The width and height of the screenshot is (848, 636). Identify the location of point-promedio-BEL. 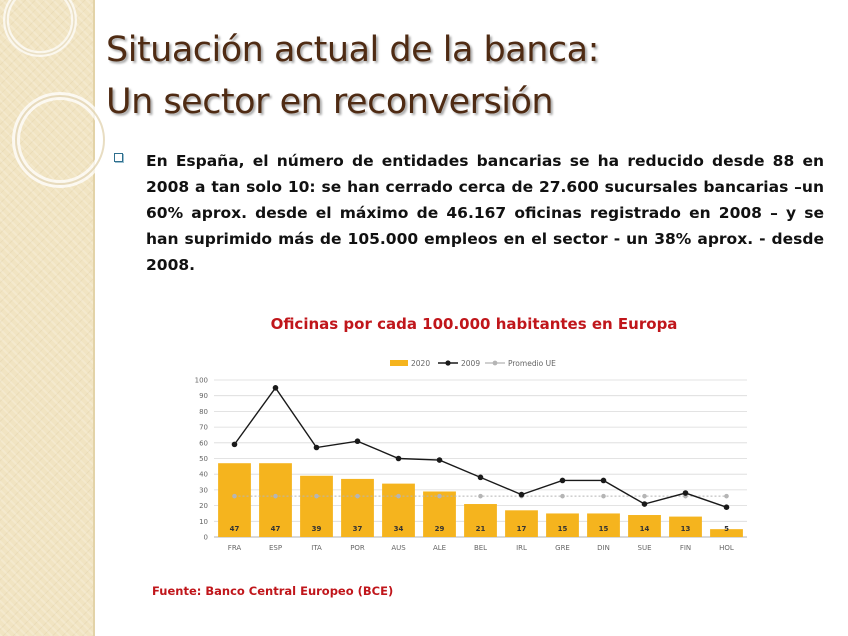
(480, 496).